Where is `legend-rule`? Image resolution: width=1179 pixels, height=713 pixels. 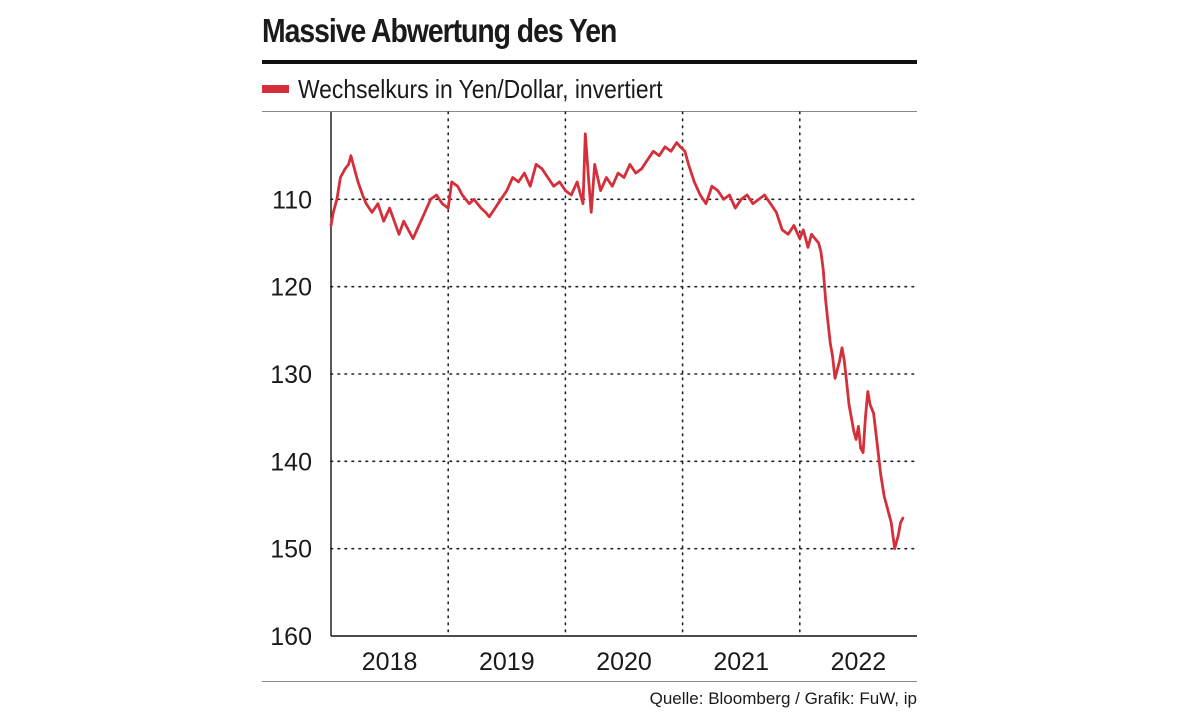
legend-rule is located at coordinates (589, 111).